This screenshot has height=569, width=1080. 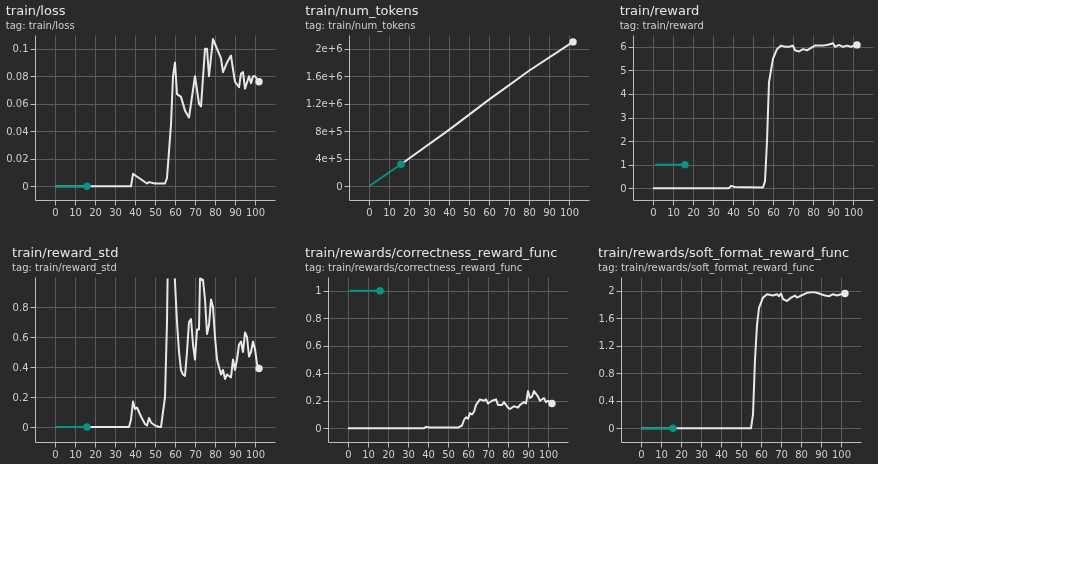 I want to click on chart-subtitle: tag: train/rewards/correctness_reward_func, so click(x=414, y=268).